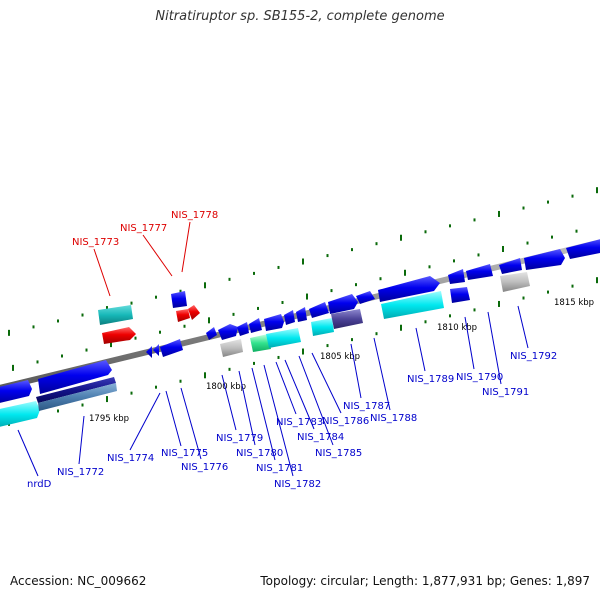 Image resolution: width=600 pixels, height=600 pixels. I want to click on gene-NIS_1777-red, so click(183, 315).